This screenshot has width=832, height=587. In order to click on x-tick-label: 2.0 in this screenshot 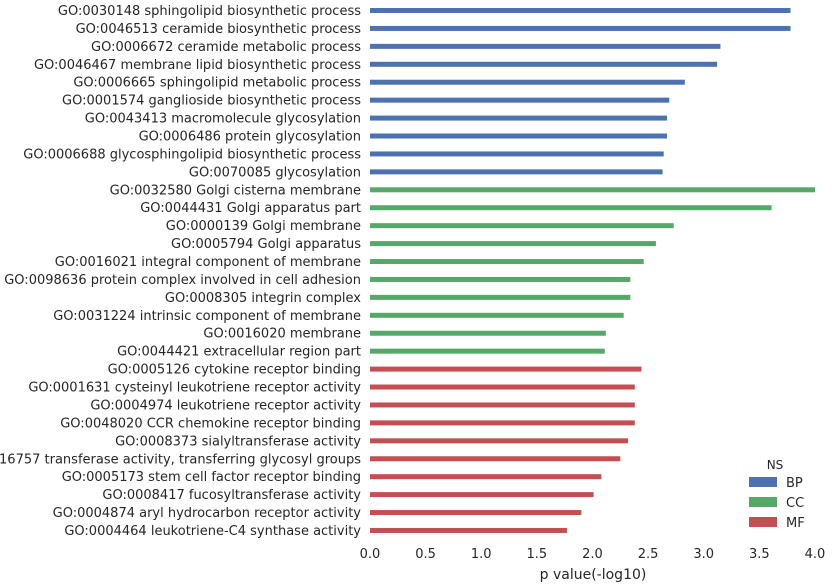, I will do `click(592, 554)`.